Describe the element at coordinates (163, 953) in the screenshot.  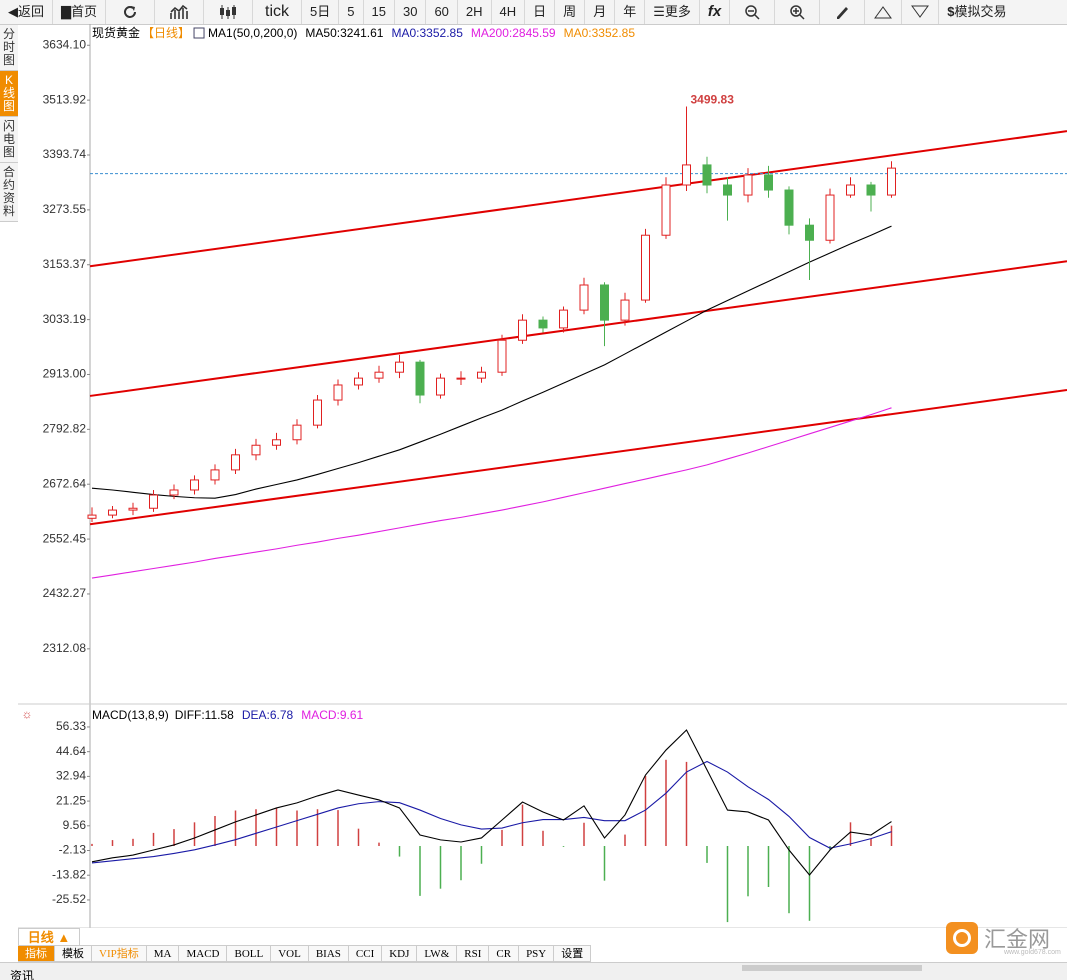
I see `indicator-tab: MA` at that location.